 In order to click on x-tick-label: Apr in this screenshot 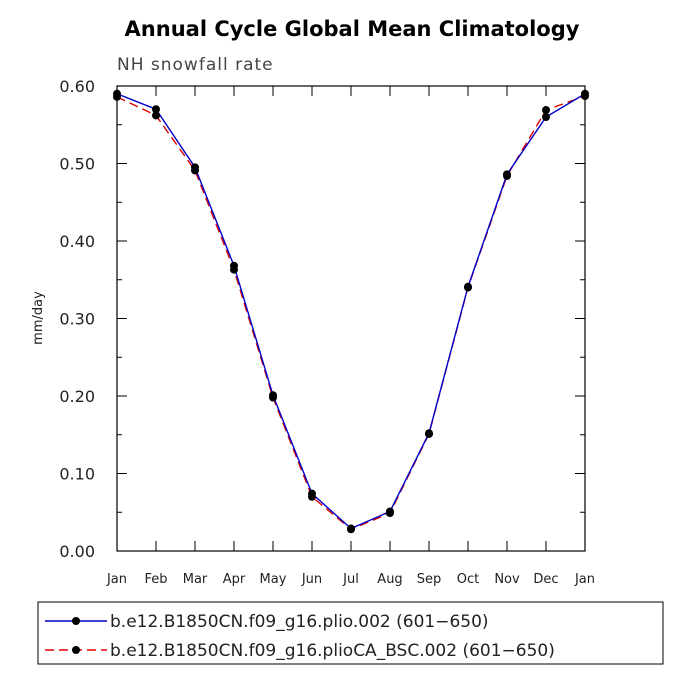, I will do `click(234, 579)`.